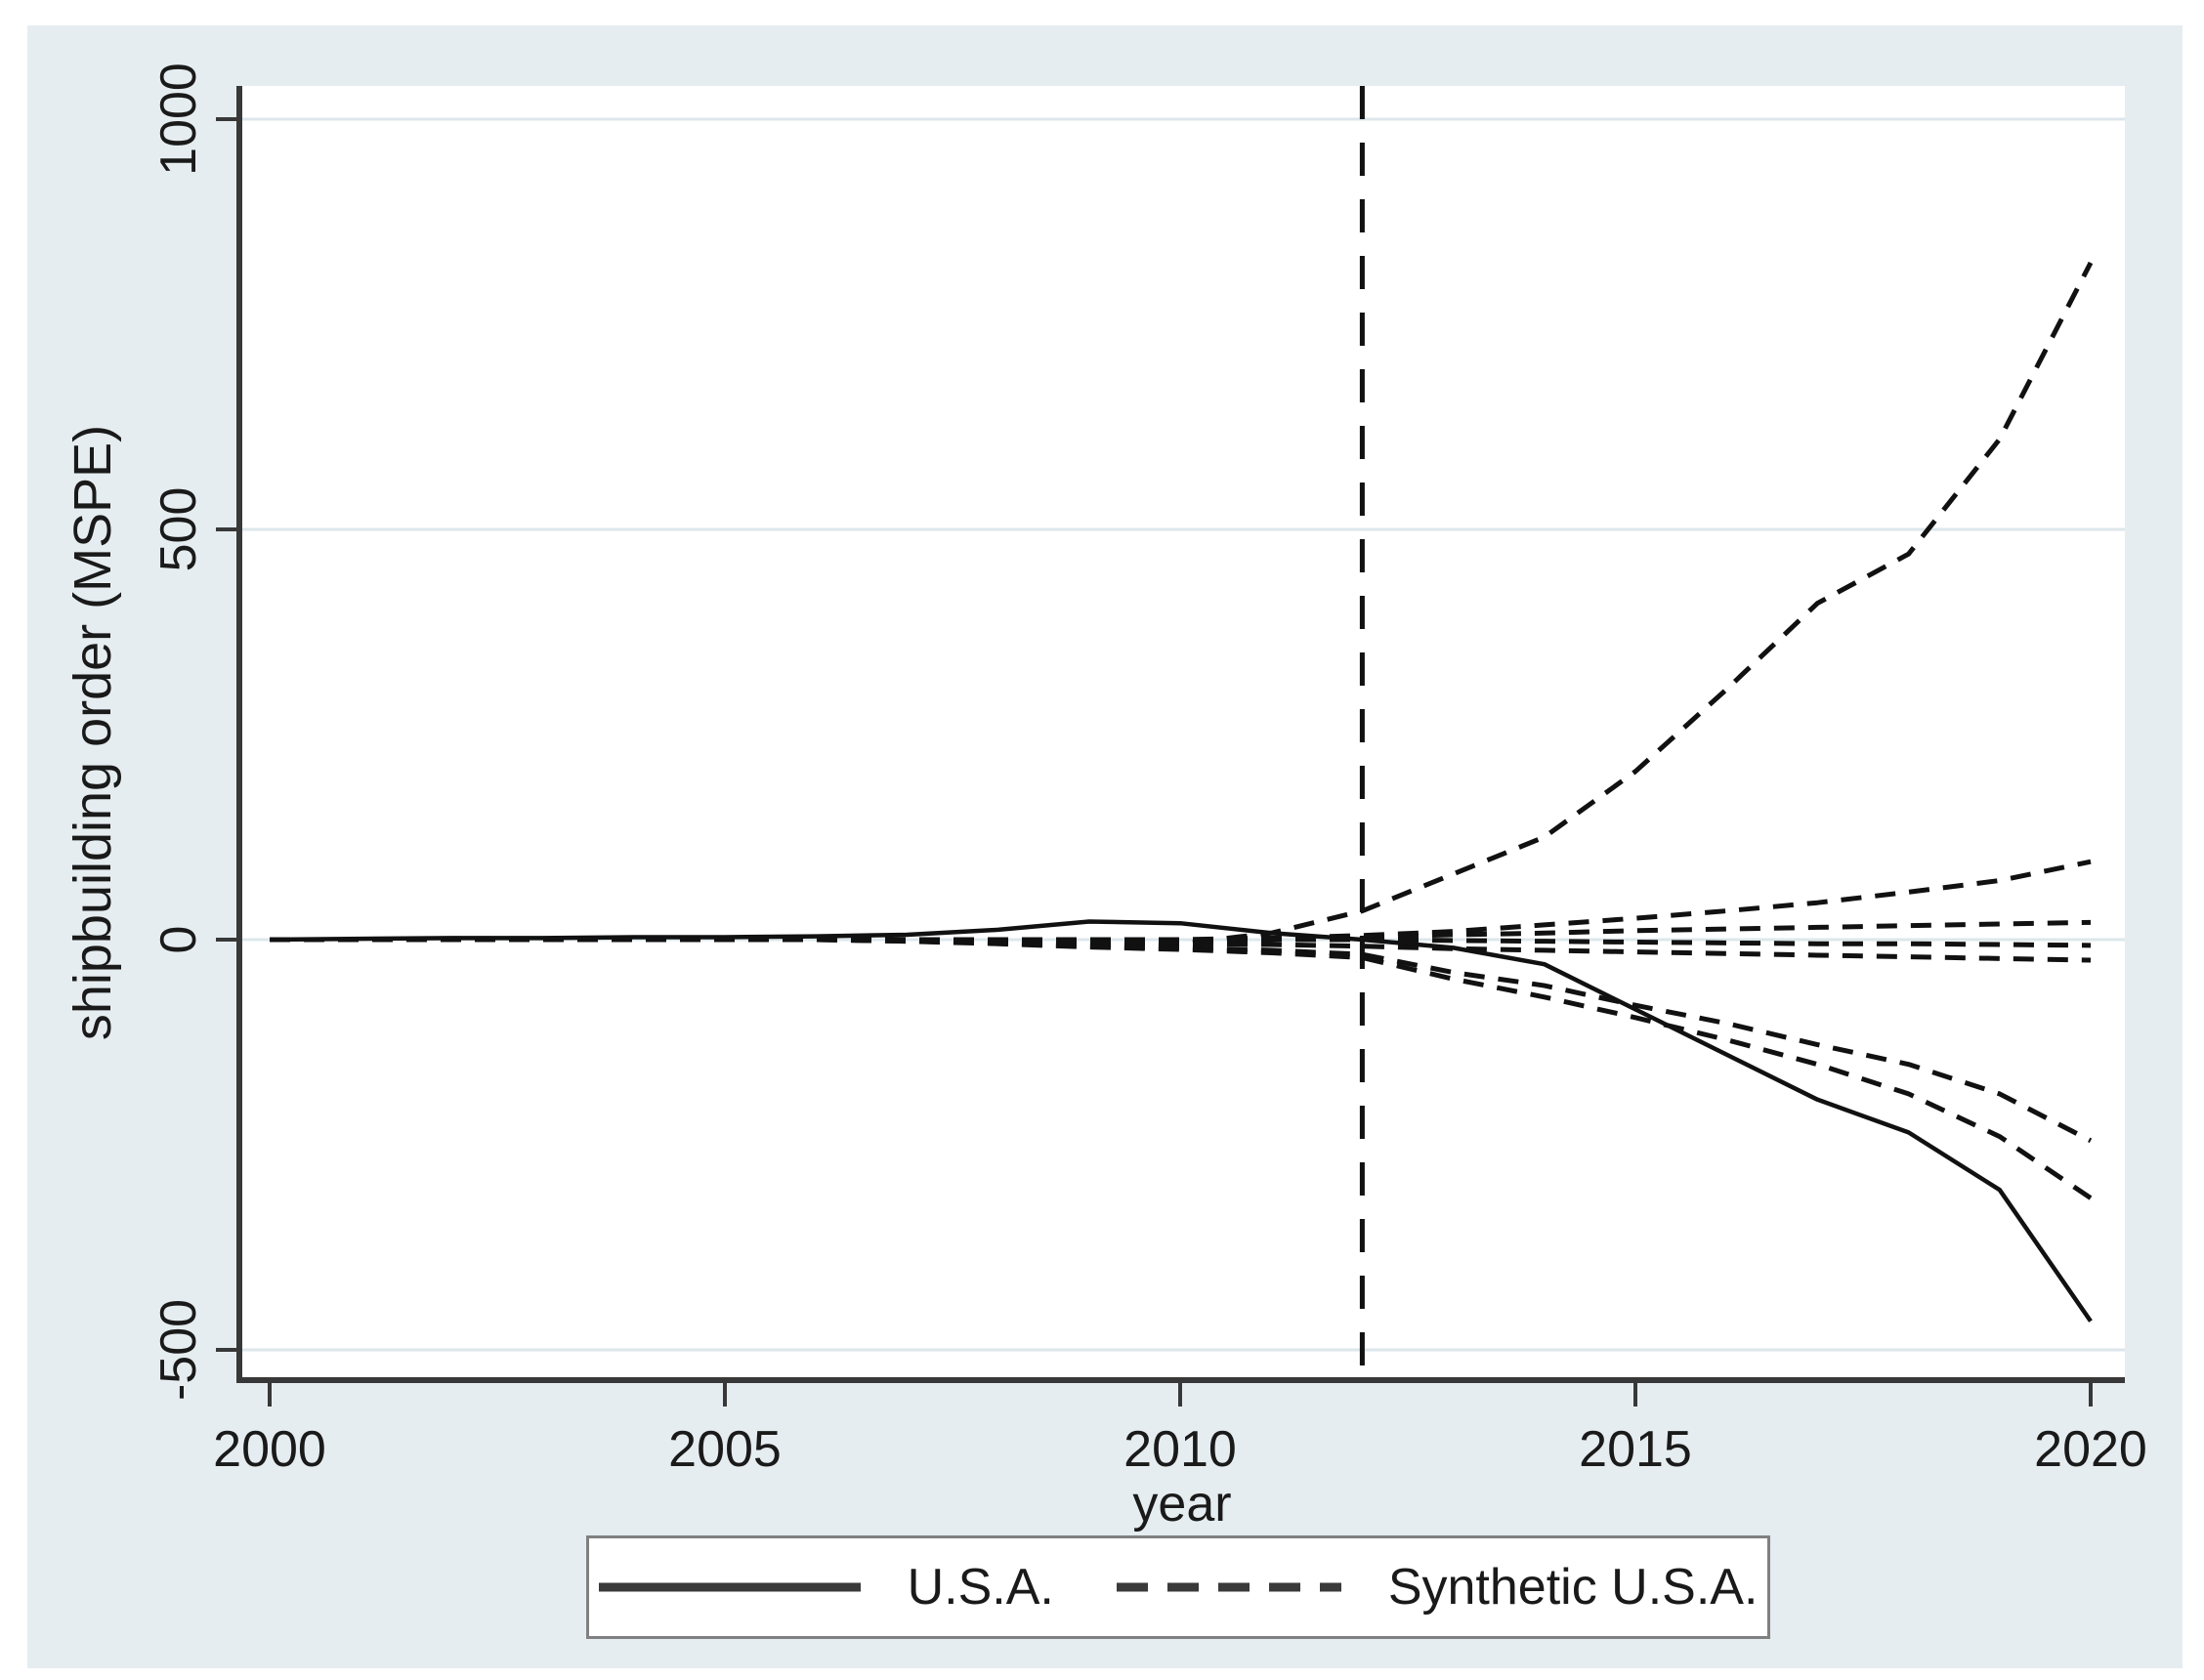  What do you see at coordinates (729, 1587) in the screenshot?
I see `legend-solid-line-sample` at bounding box center [729, 1587].